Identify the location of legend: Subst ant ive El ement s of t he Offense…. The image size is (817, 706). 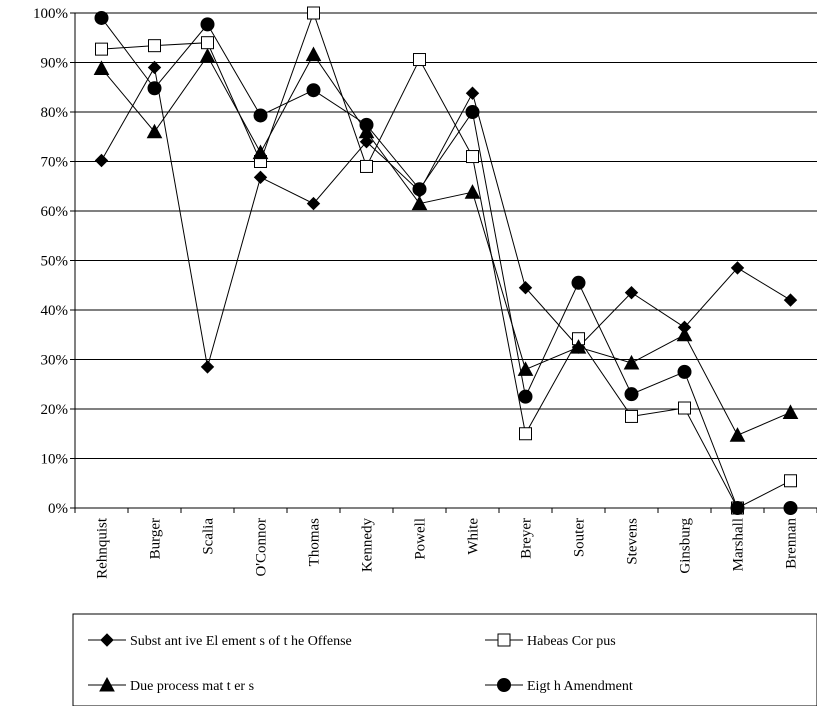
(444, 659).